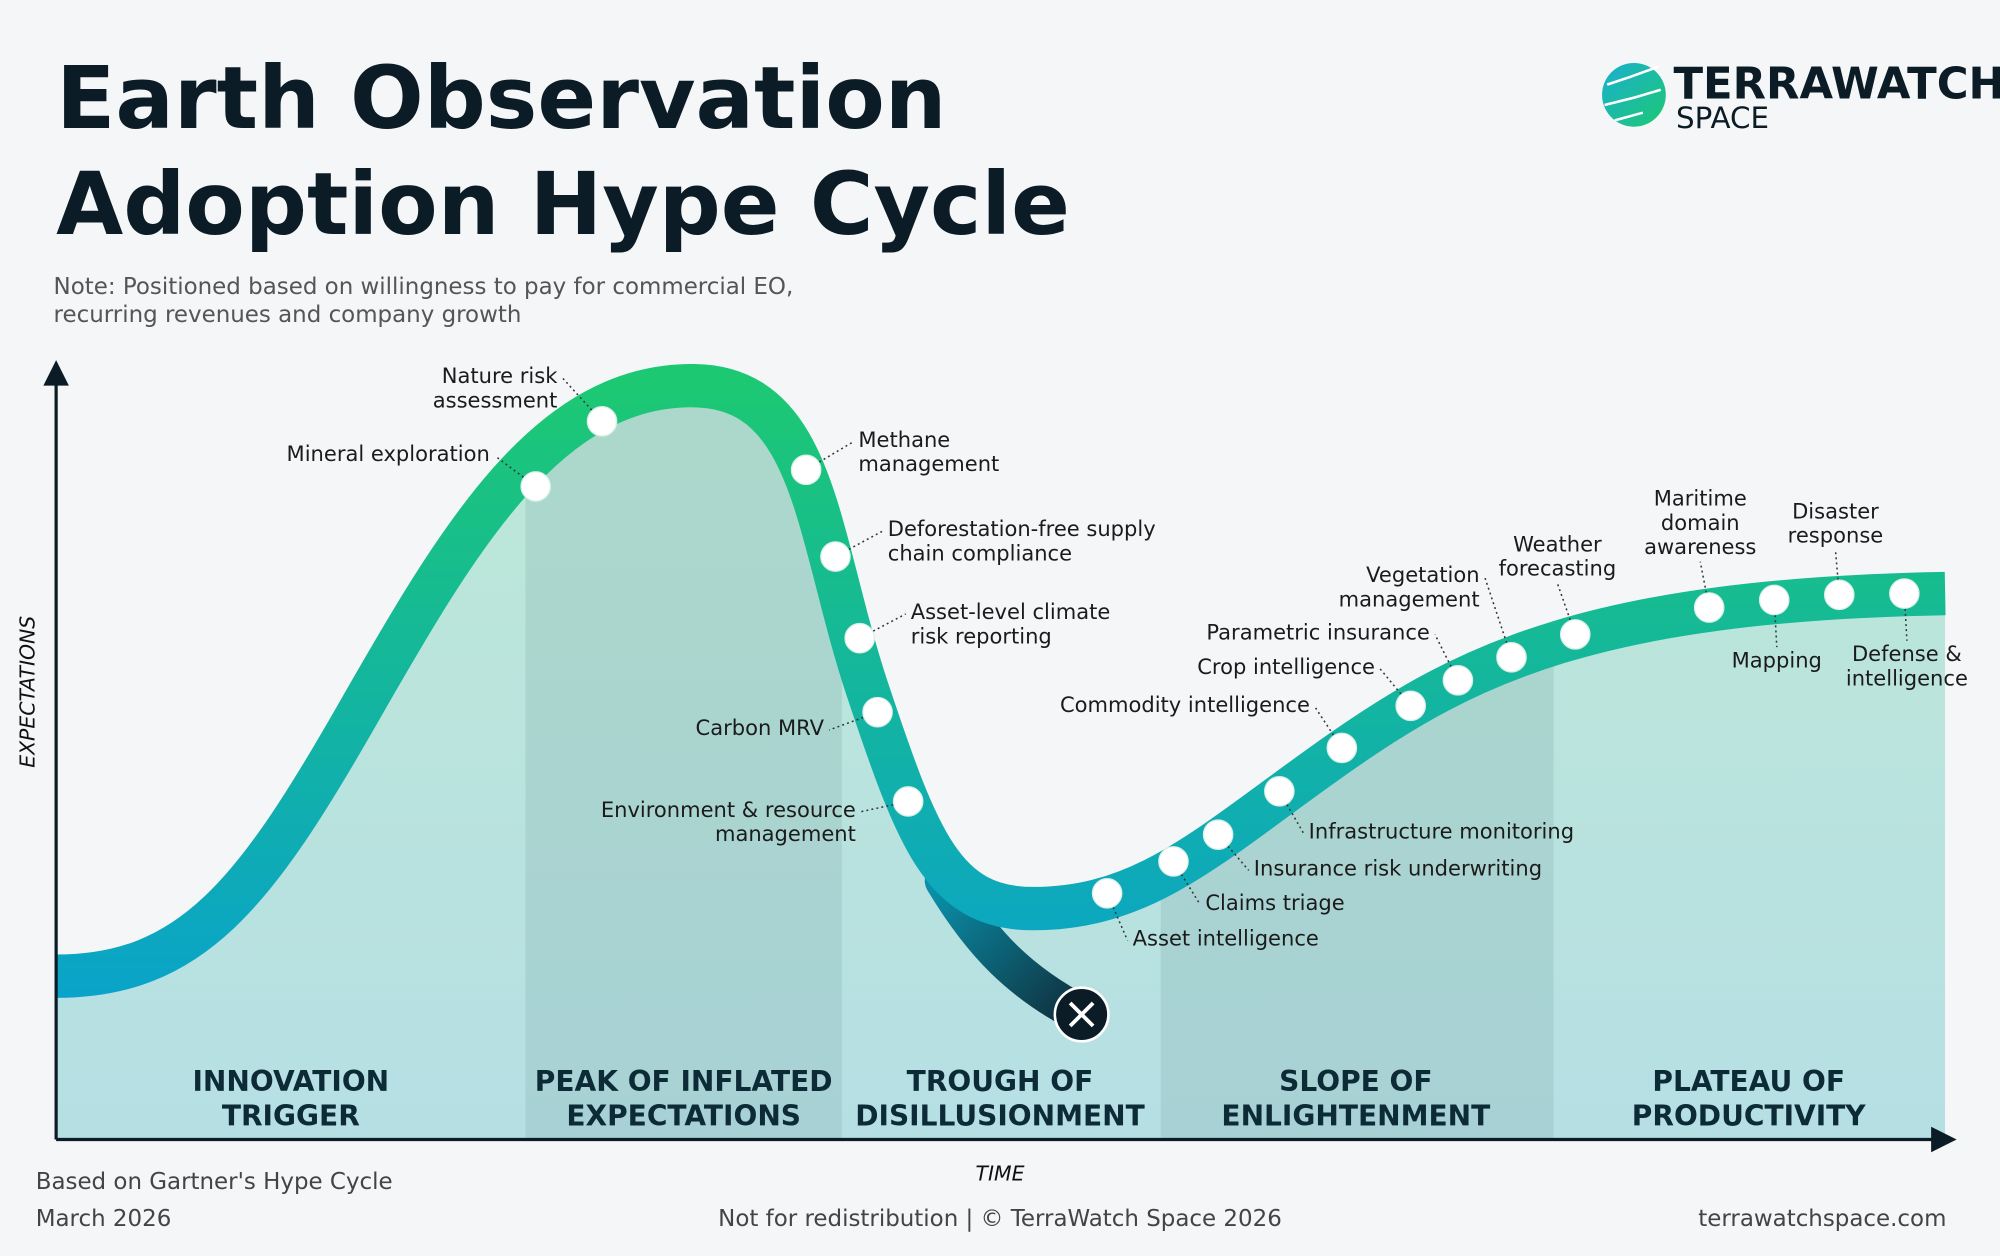  I want to click on phase-label: PLATEAU OF, so click(1748, 1081).